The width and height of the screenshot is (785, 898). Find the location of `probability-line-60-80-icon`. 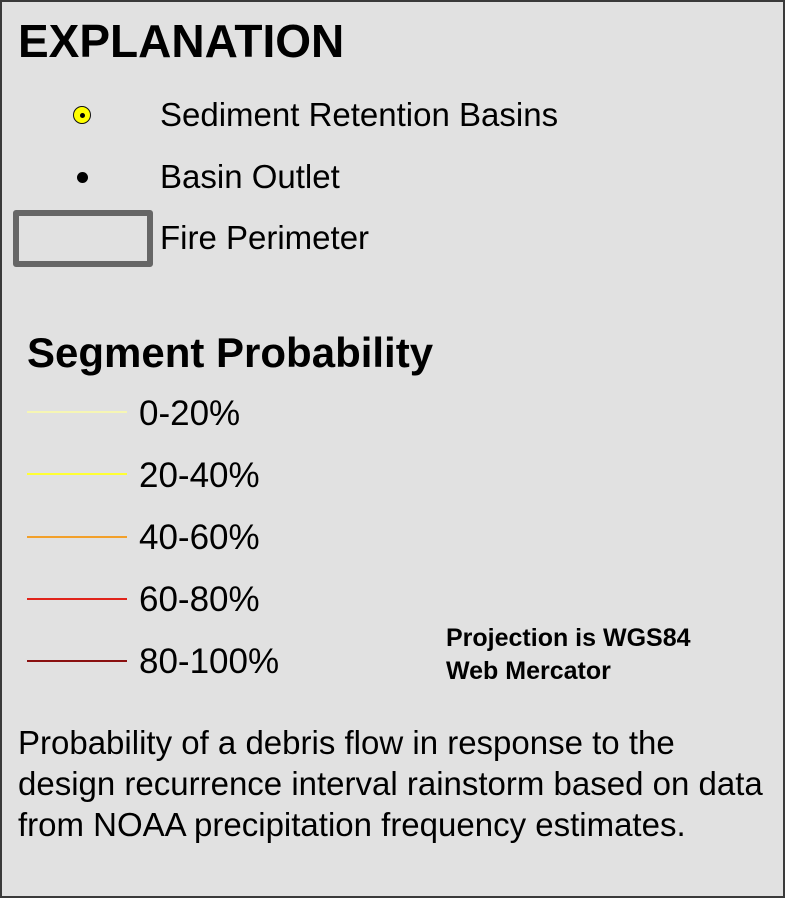

probability-line-60-80-icon is located at coordinates (77, 599).